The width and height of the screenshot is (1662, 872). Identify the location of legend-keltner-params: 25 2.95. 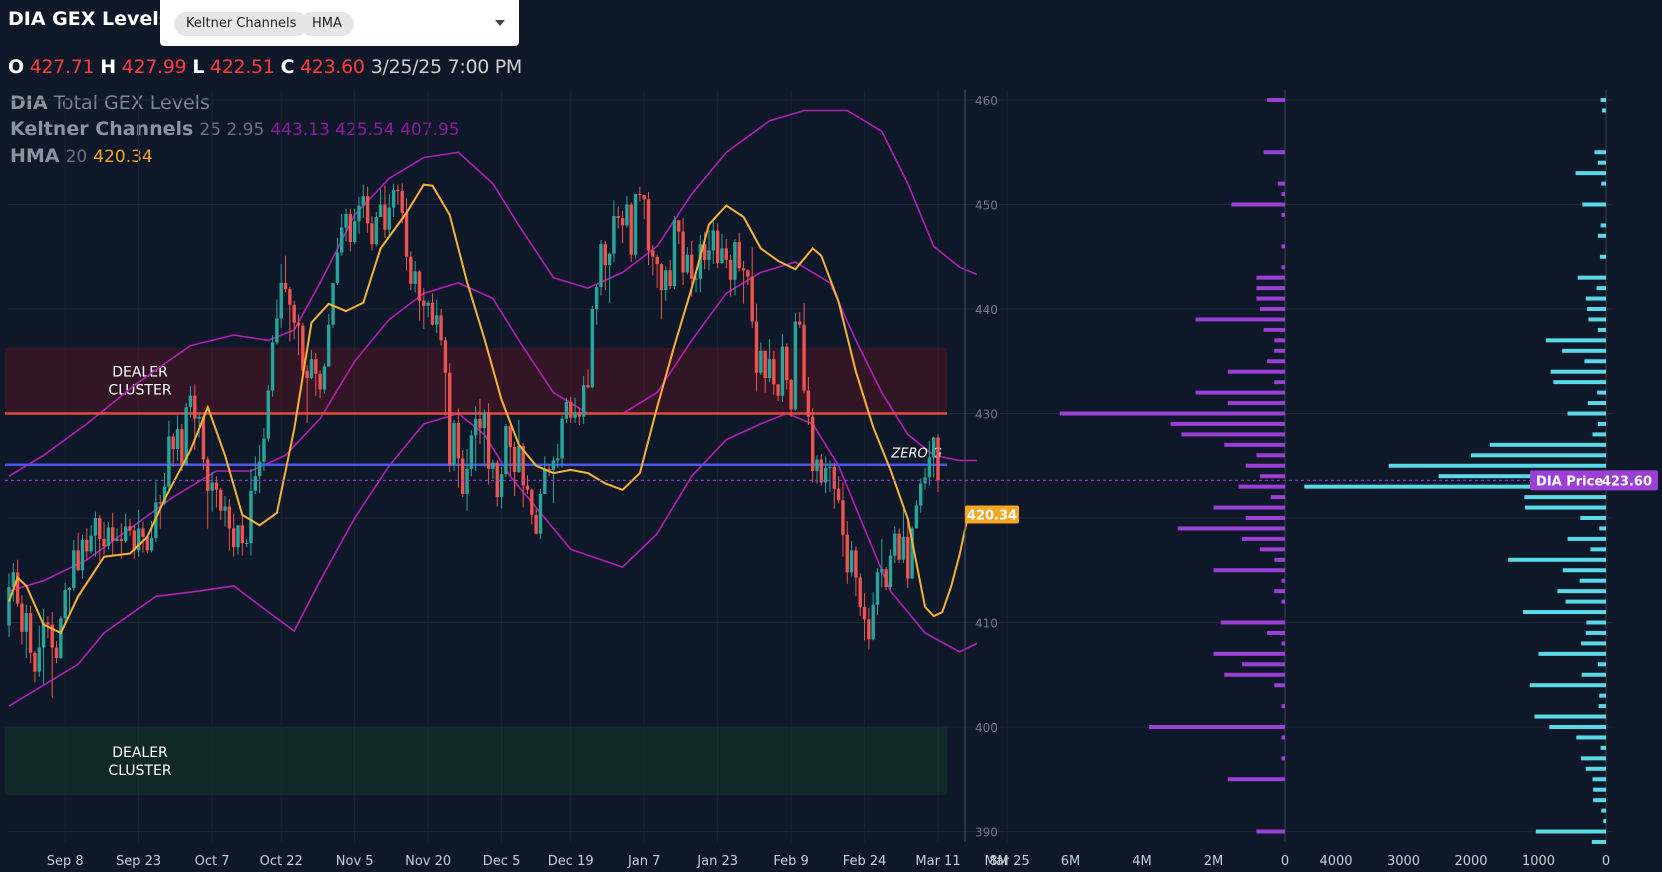
(232, 130).